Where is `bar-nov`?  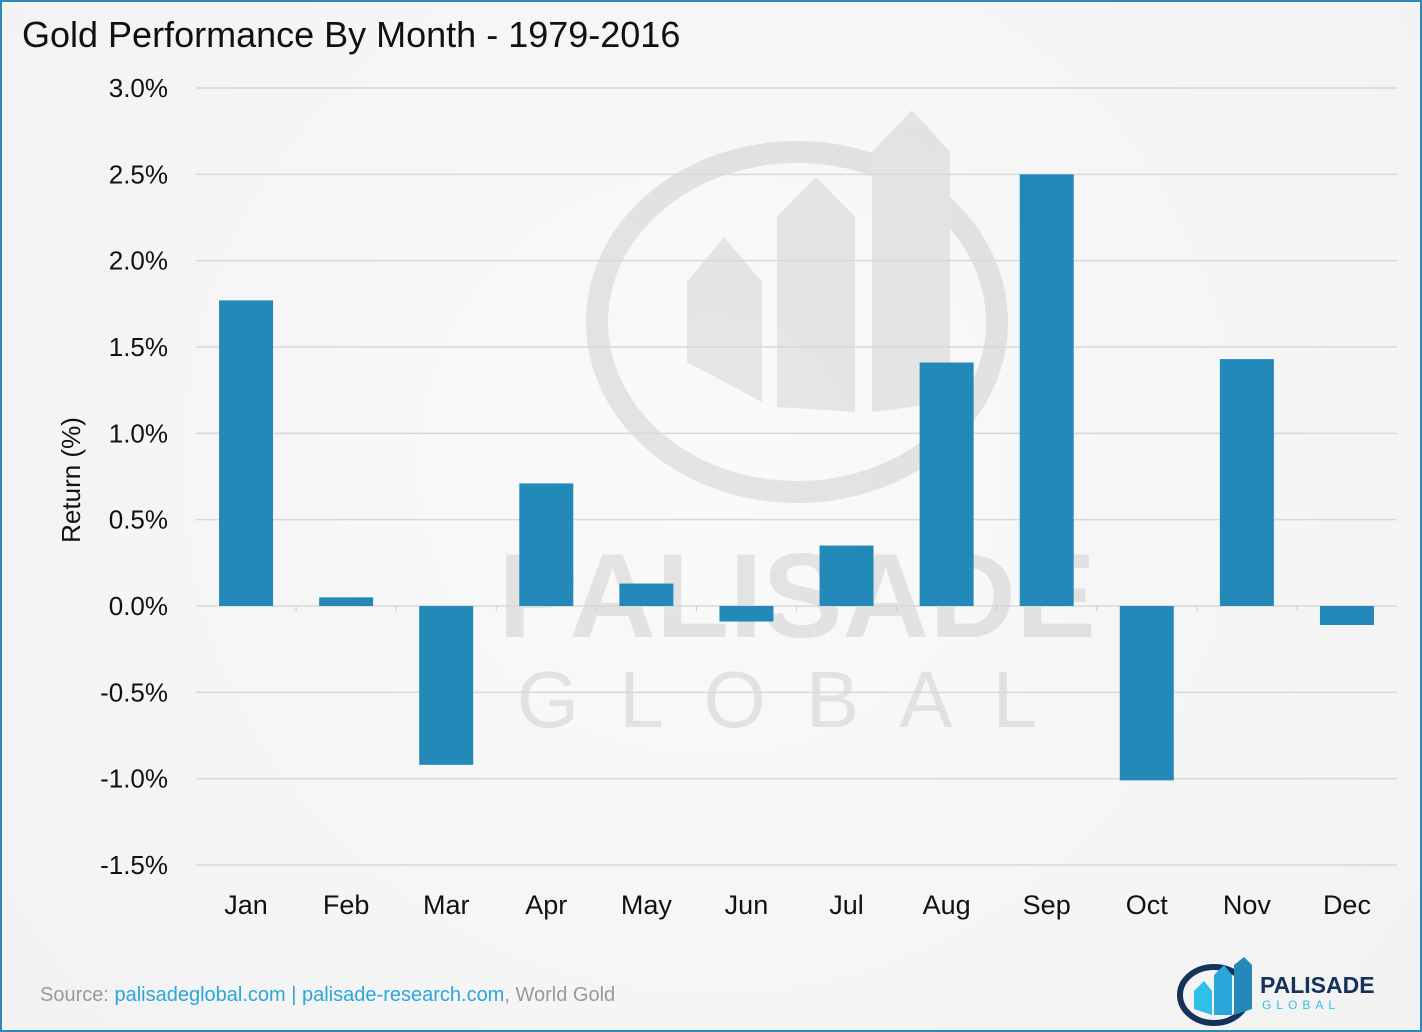 bar-nov is located at coordinates (1246, 482).